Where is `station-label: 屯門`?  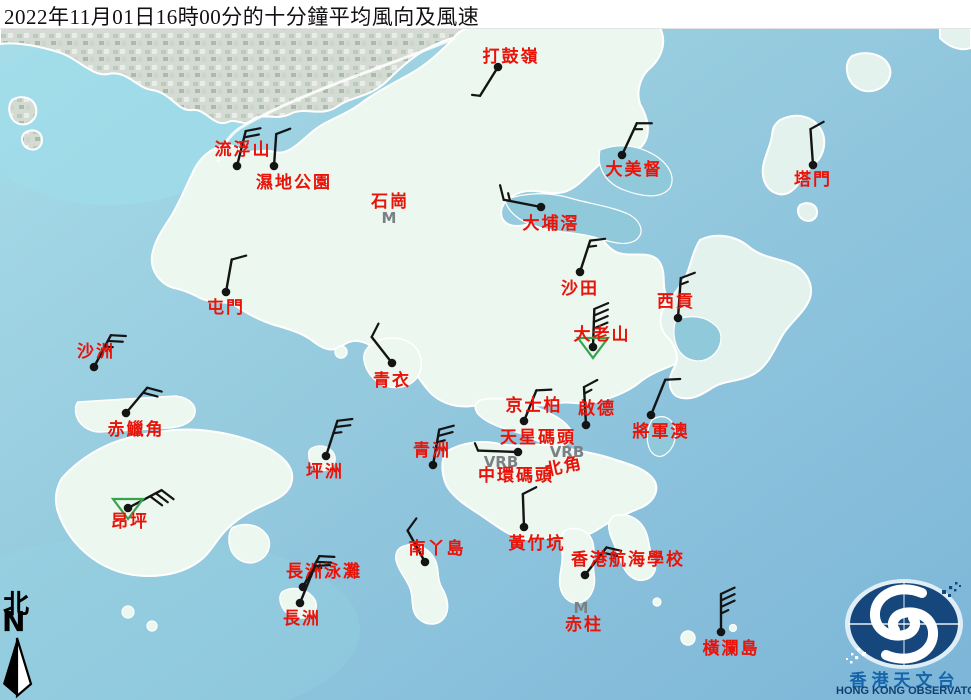 station-label: 屯門 is located at coordinates (226, 307).